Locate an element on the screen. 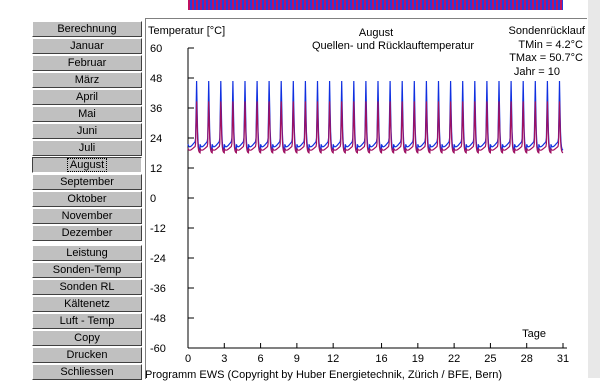  button-copy: Copy is located at coordinates (87, 338).